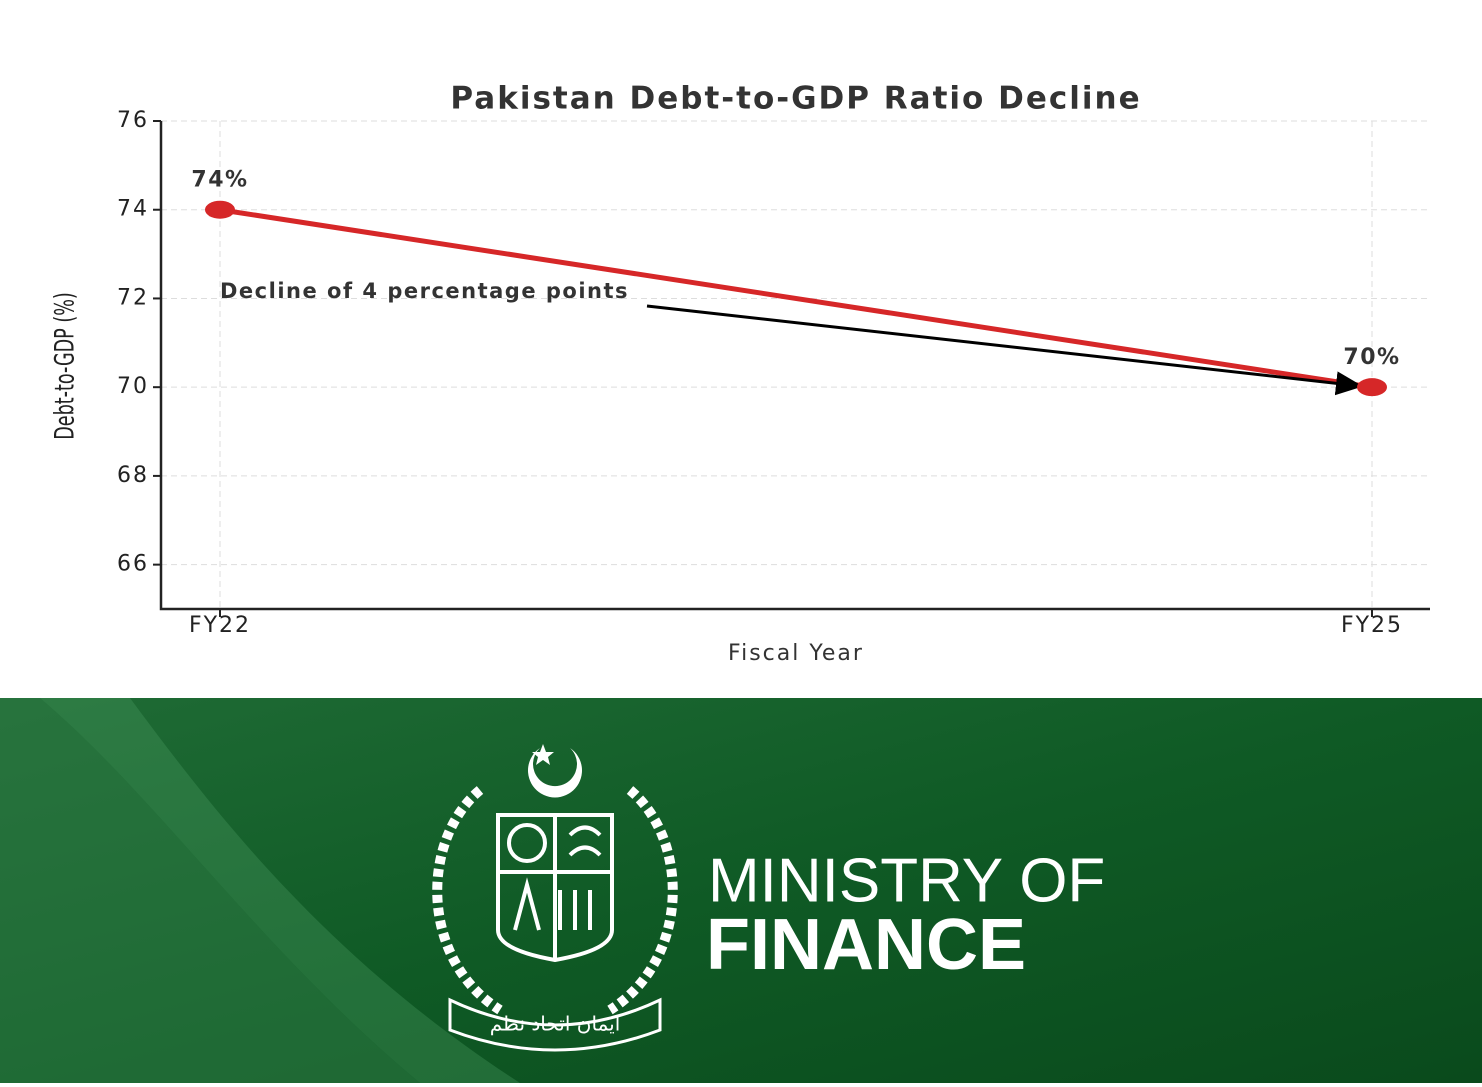 The width and height of the screenshot is (1482, 1087). I want to click on y-axis-label: Debt-to-GDP (%), so click(65, 366).